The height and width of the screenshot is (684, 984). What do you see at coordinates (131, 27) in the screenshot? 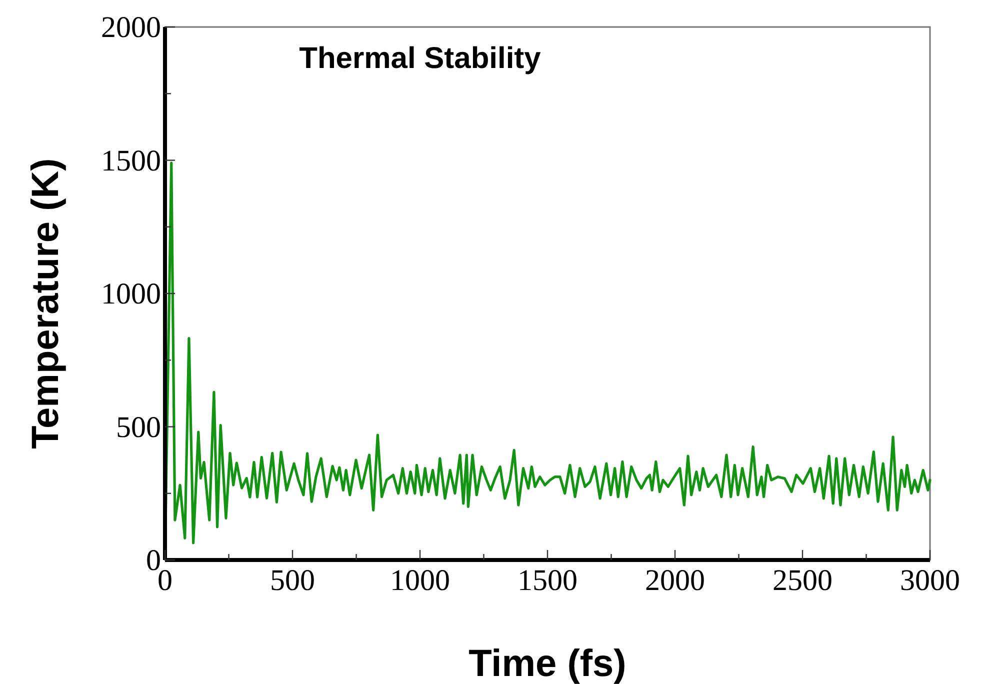
I see `y-tick-label: 2000` at bounding box center [131, 27].